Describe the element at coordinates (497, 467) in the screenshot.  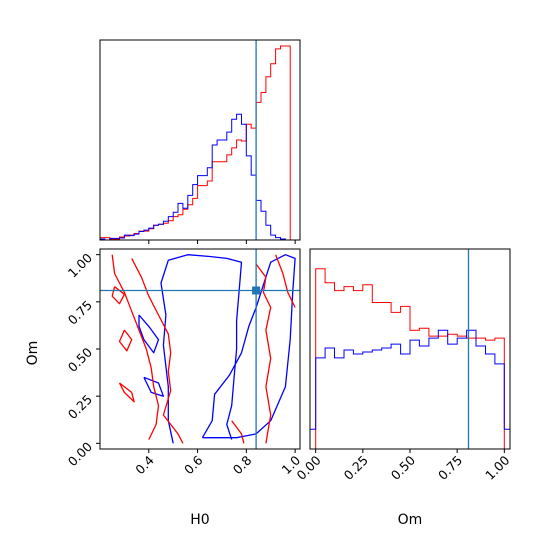
I see `om-x-tick-label: 1.00` at that location.